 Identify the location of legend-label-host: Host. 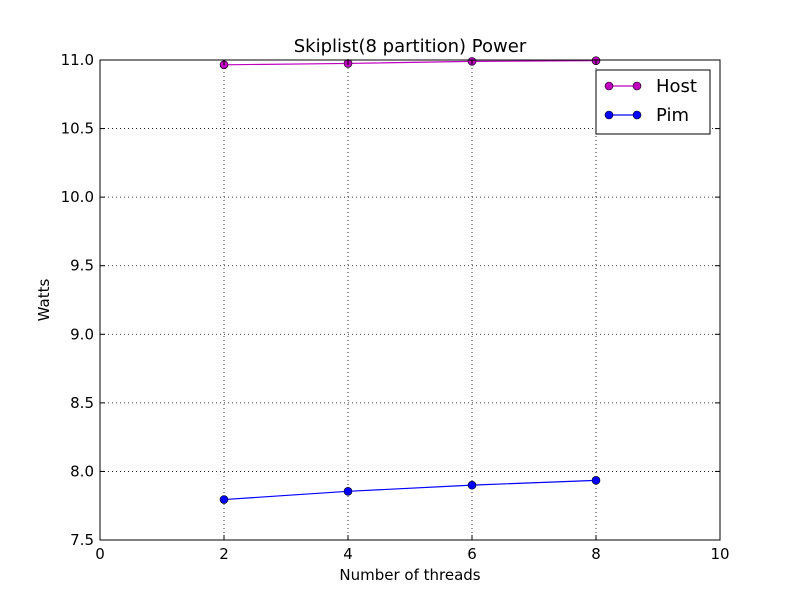
(676, 86).